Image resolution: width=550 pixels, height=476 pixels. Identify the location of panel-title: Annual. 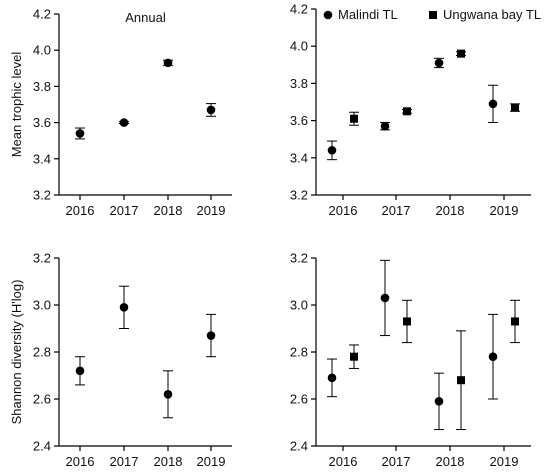
(145, 17).